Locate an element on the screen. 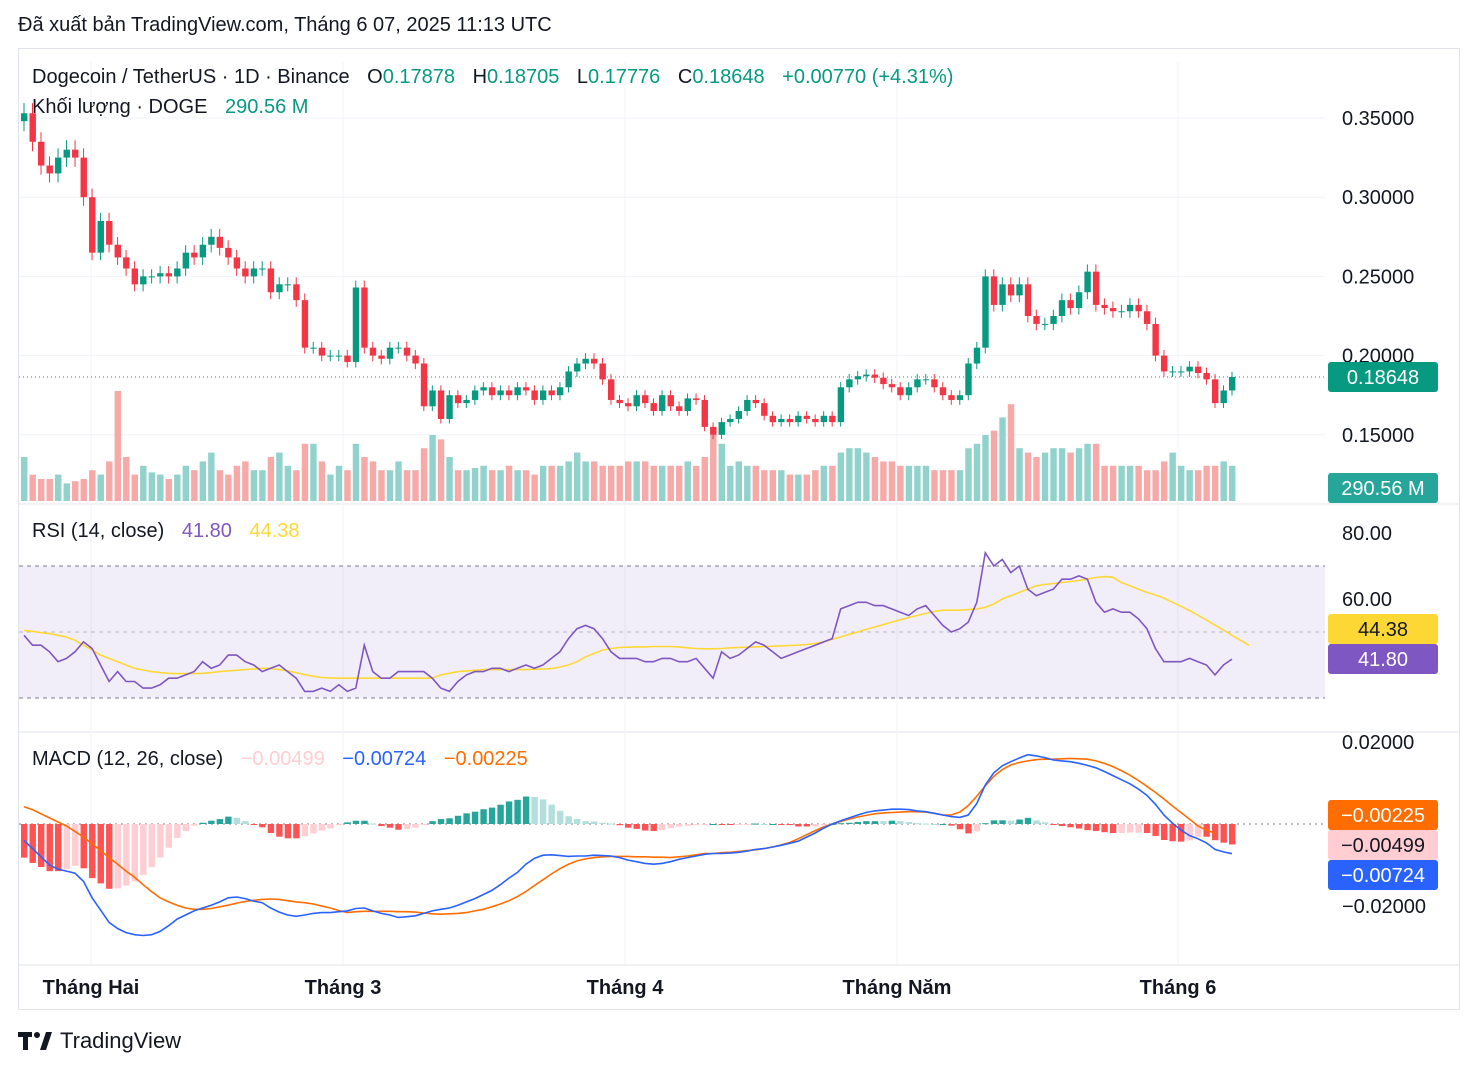 Image resolution: width=1478 pixels, height=1073 pixels. time-axis-label: Tháng 4 is located at coordinates (626, 988).